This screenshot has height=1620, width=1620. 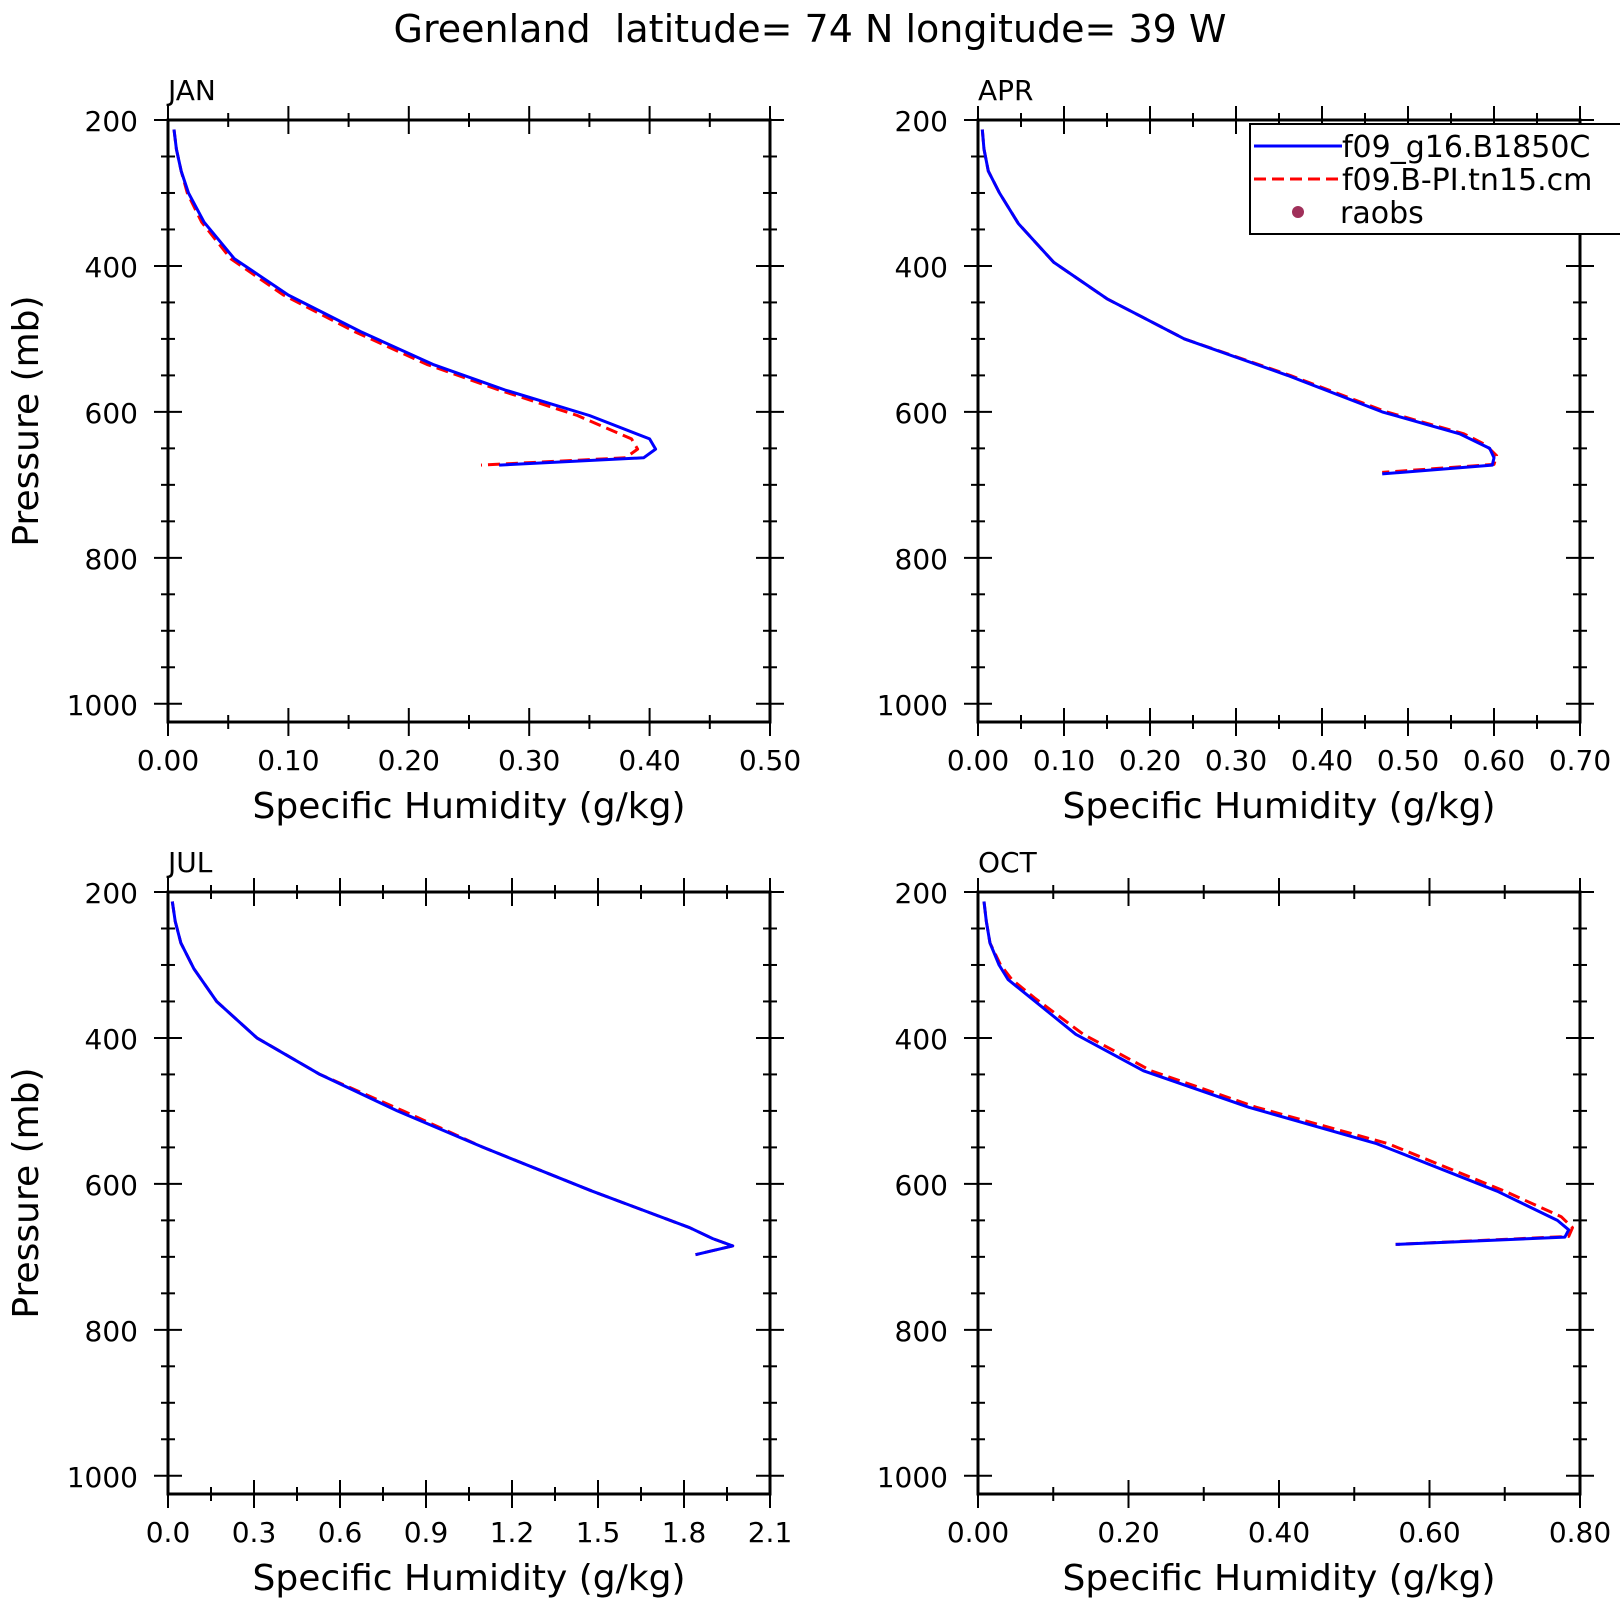 I want to click on x-tick-label: 0.9, so click(x=426, y=1532).